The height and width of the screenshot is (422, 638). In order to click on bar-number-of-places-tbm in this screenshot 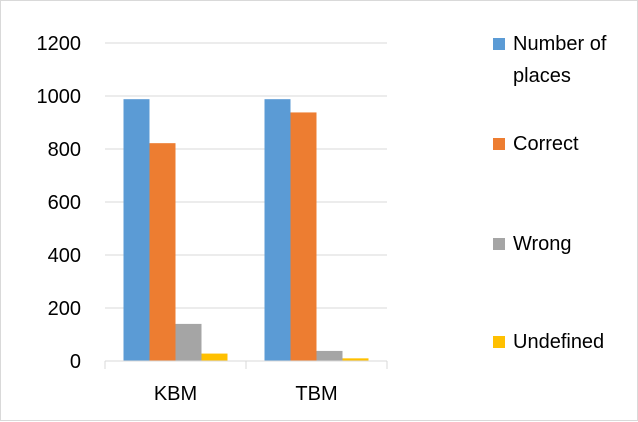, I will do `click(277, 230)`.